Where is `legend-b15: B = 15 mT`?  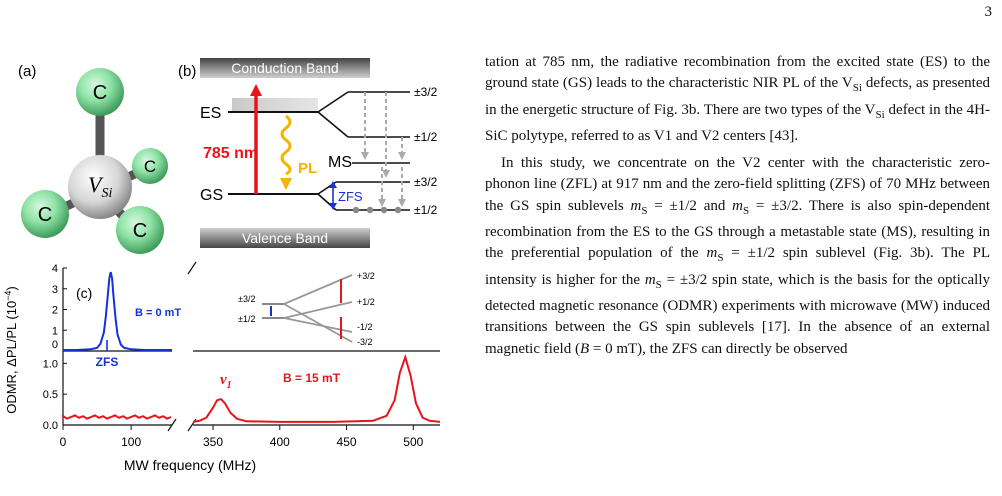 legend-b15: B = 15 mT is located at coordinates (312, 378).